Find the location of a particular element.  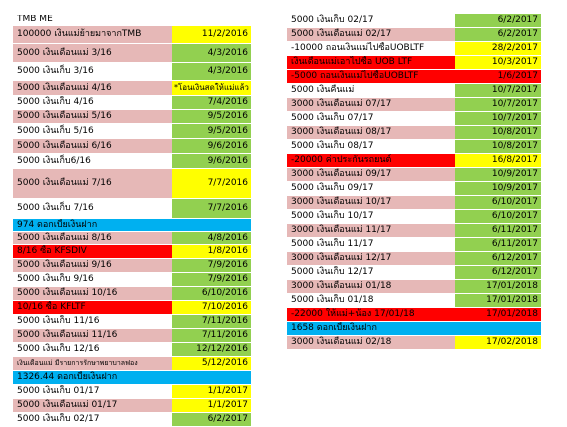

ledger-description-cell: 5000 เงินเก็บ 01/18 is located at coordinates (371, 300).